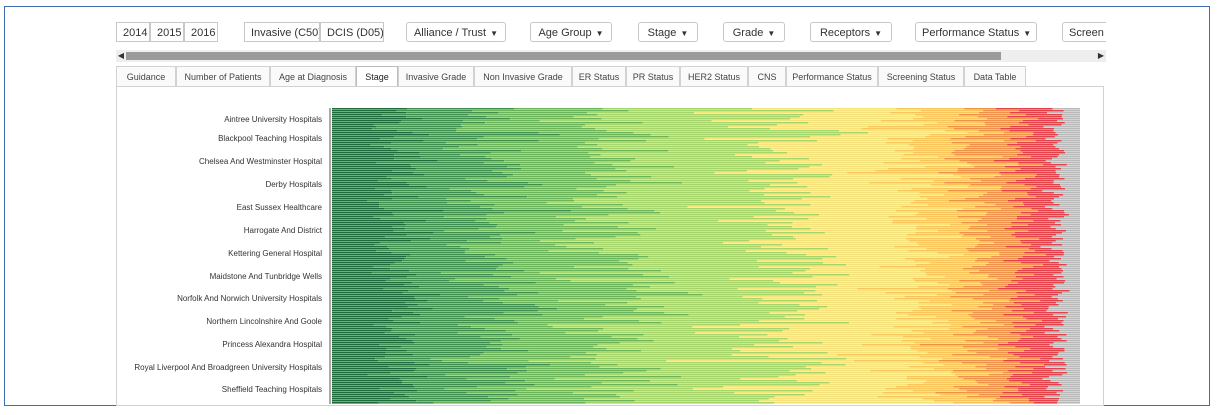 Image resolution: width=1217 pixels, height=415 pixels. What do you see at coordinates (352, 32) in the screenshot?
I see `dcis-d05-button: DCIS (D05)` at bounding box center [352, 32].